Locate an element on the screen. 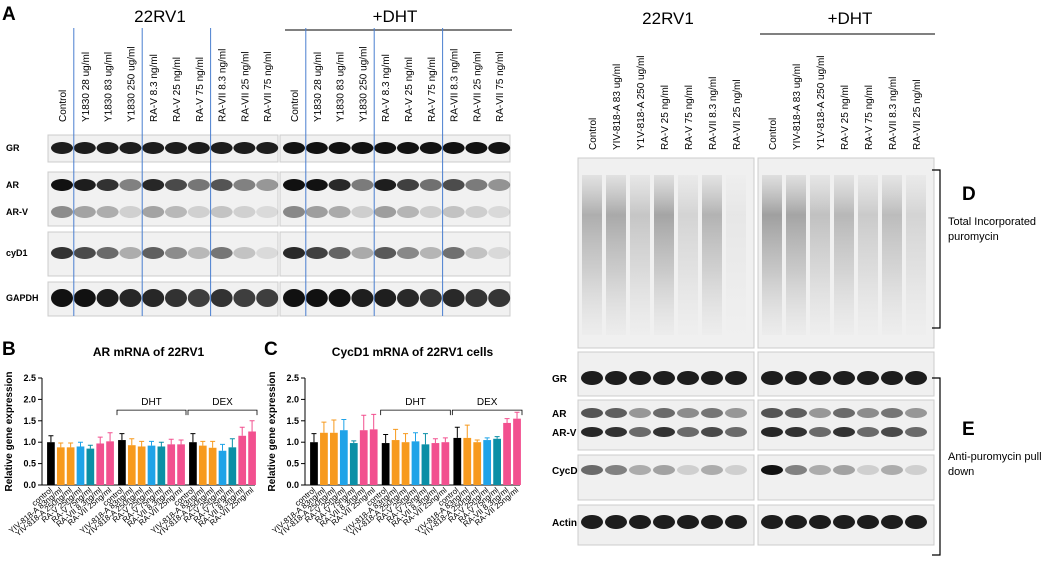 The height and width of the screenshot is (581, 1052). row-label: GAPDH is located at coordinates (22, 298).